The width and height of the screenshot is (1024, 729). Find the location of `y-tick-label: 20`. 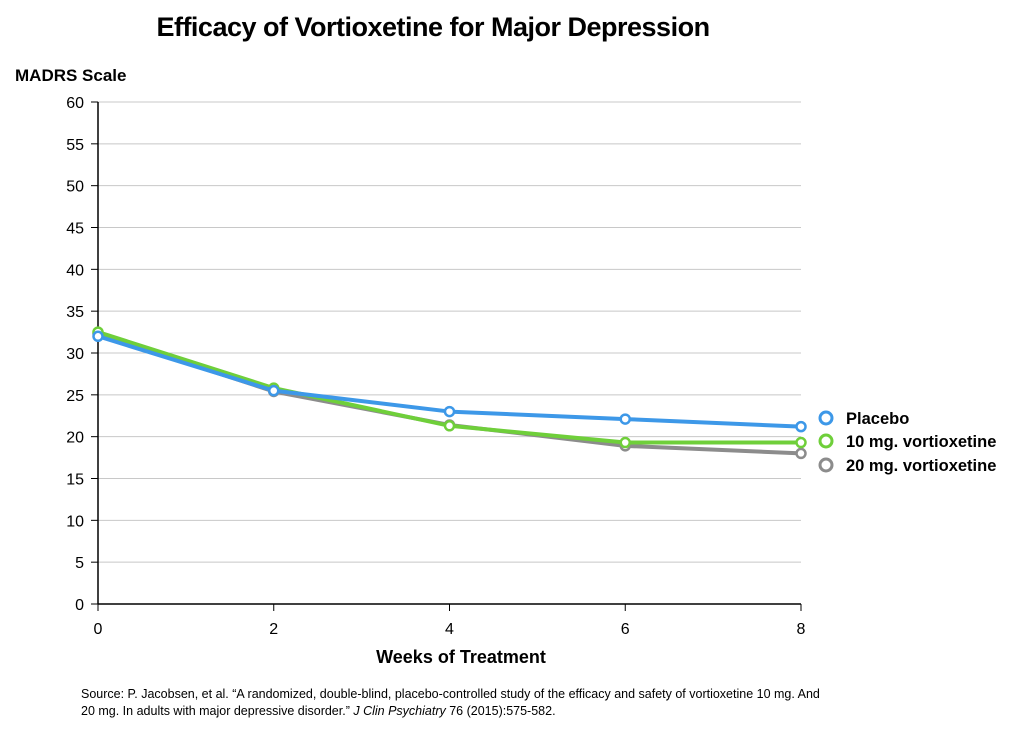

y-tick-label: 20 is located at coordinates (75, 438).